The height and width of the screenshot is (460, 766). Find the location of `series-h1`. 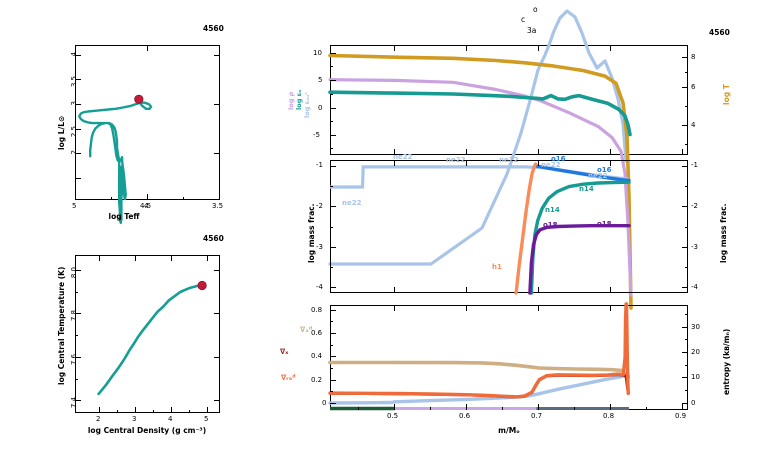

series-h1 is located at coordinates (526, 228).